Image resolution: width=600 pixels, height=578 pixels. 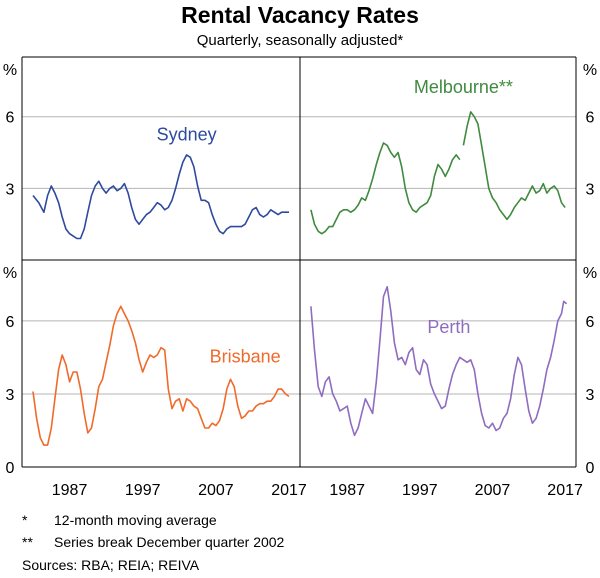 I want to click on x-tick-right-2017: 2017, so click(x=565, y=490).